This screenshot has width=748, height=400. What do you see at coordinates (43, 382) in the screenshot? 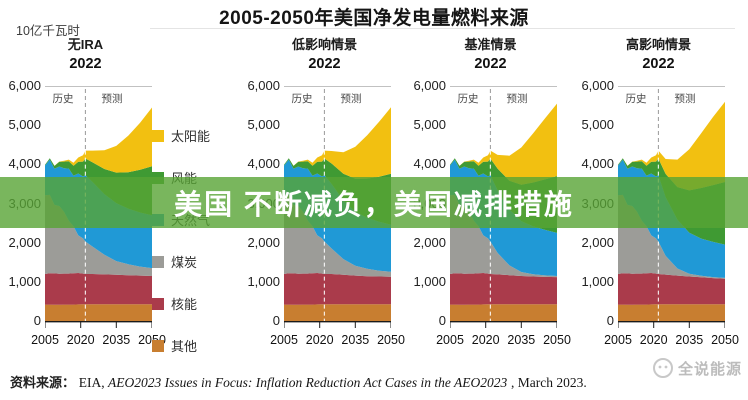
I see `source-prefix: 资料来源：` at bounding box center [43, 382].